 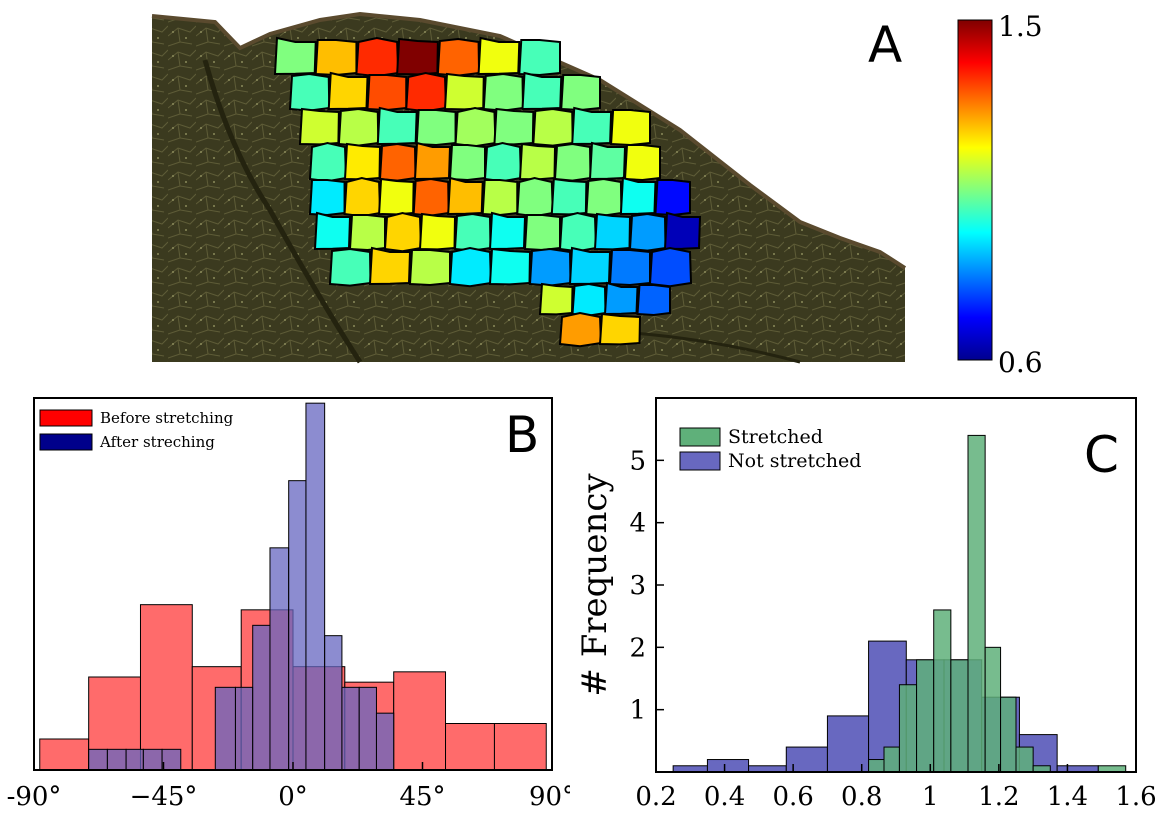 I want to click on panel-c-label: C, so click(x=1101, y=455).